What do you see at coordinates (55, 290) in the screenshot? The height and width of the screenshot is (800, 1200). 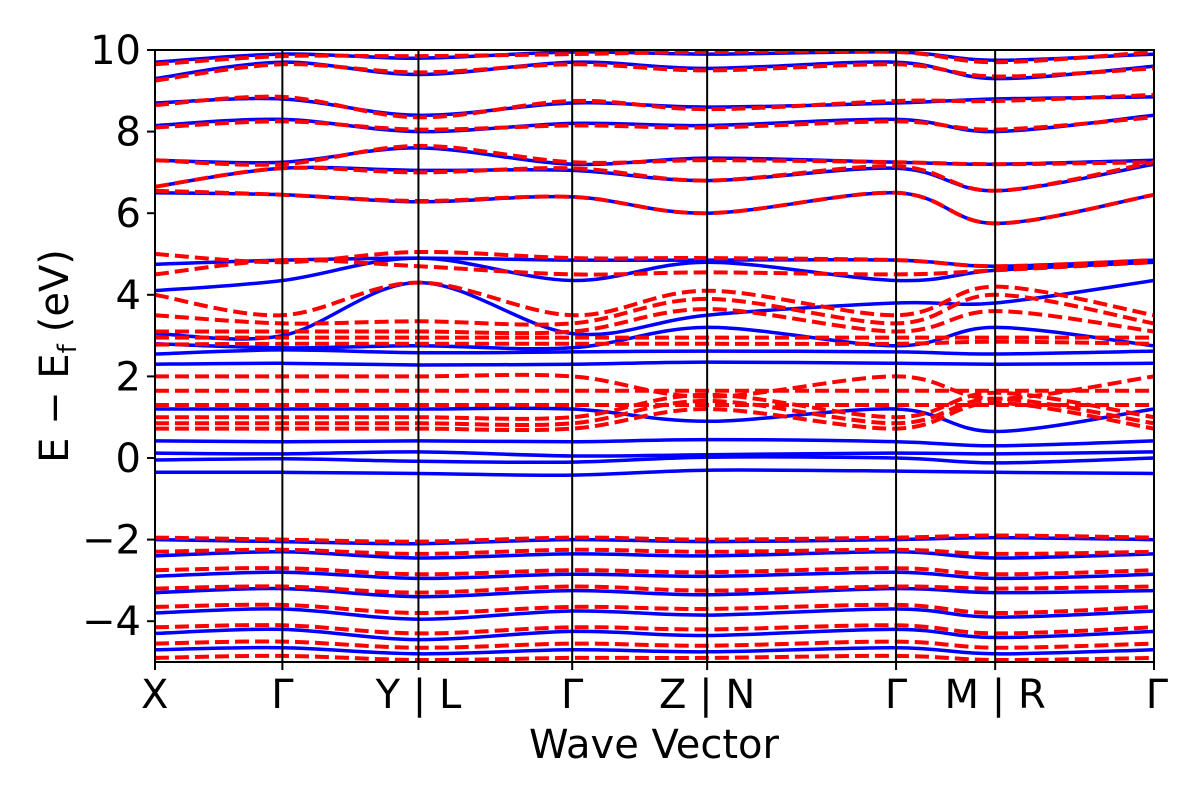 I see `y-axis-label-unit: (eV)` at bounding box center [55, 290].